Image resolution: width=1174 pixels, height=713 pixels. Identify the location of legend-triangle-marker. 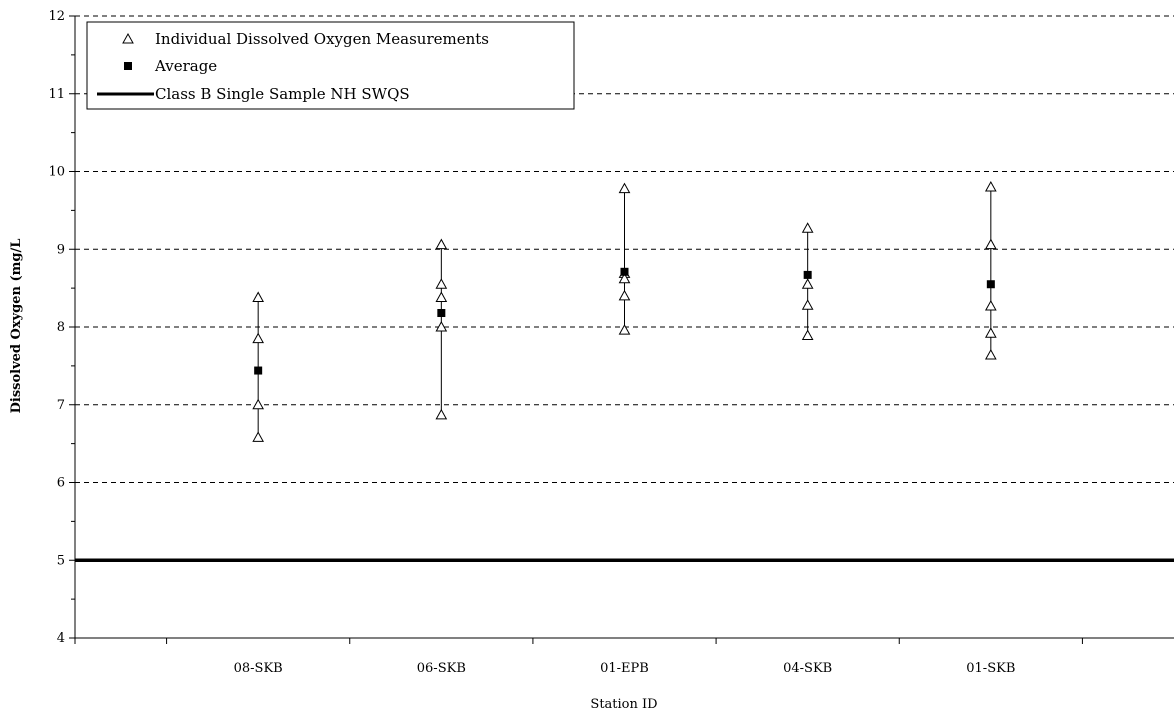
(128, 38).